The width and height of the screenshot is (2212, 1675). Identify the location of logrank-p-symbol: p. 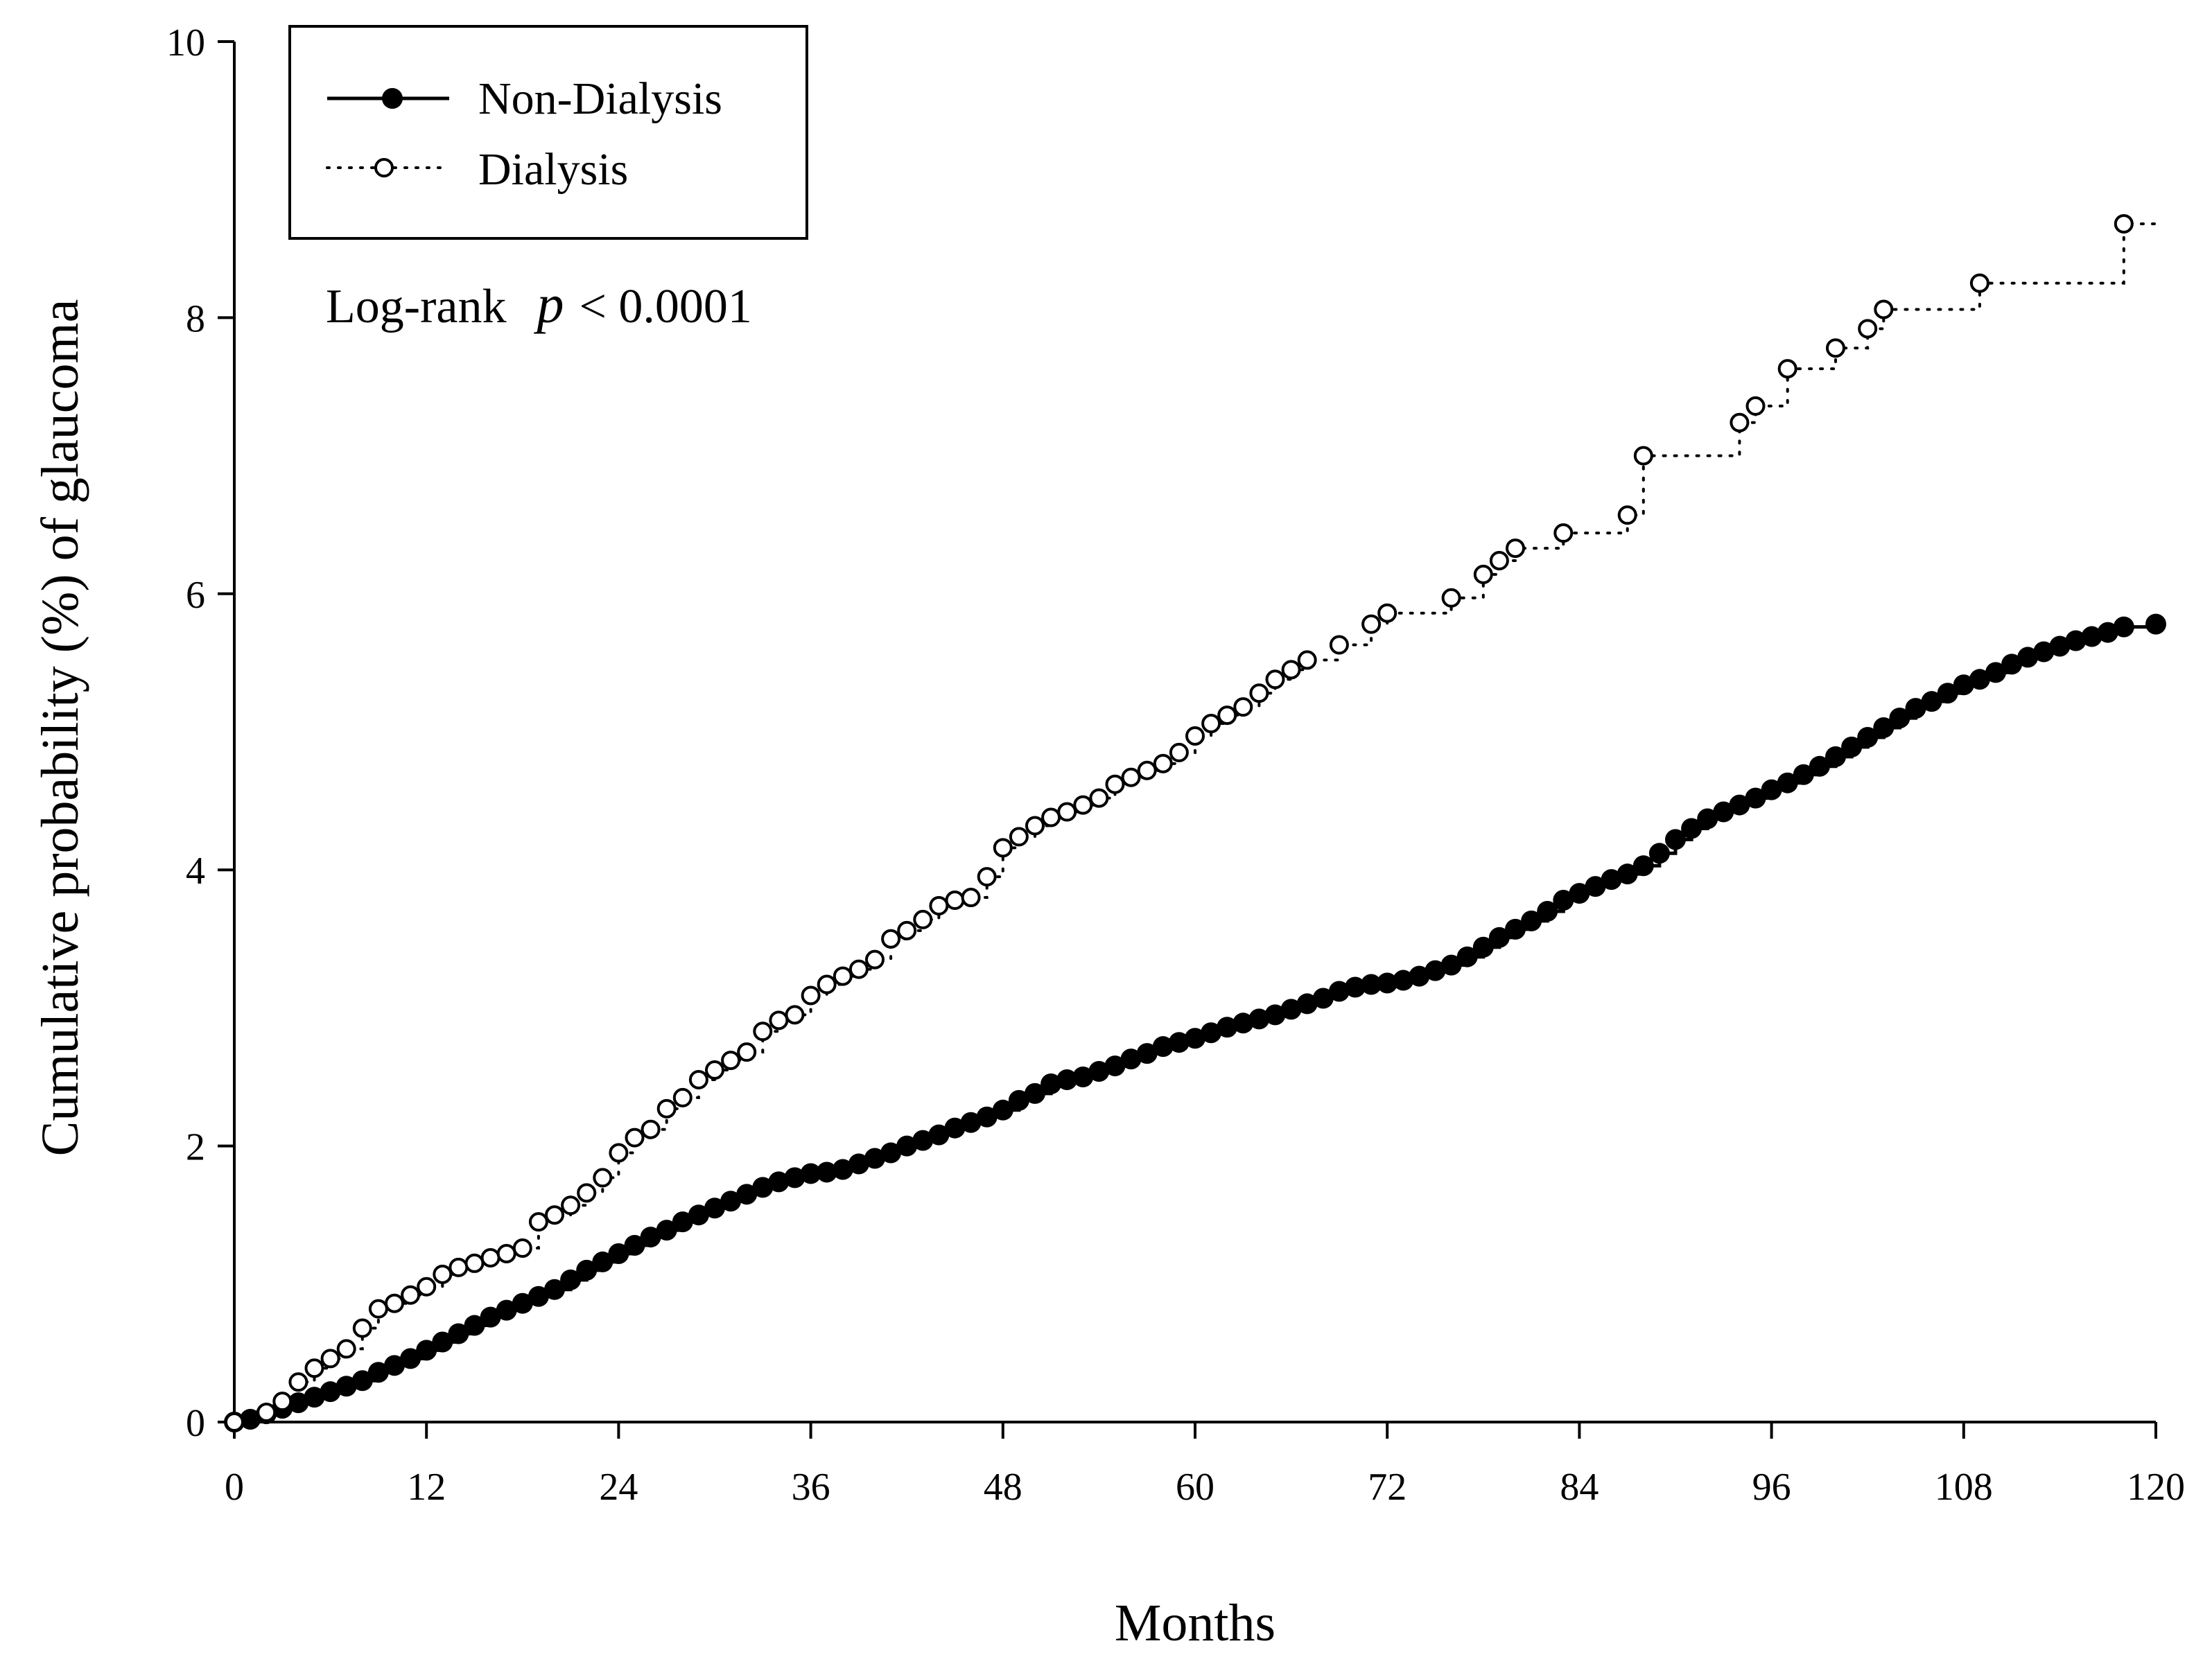
(548, 304).